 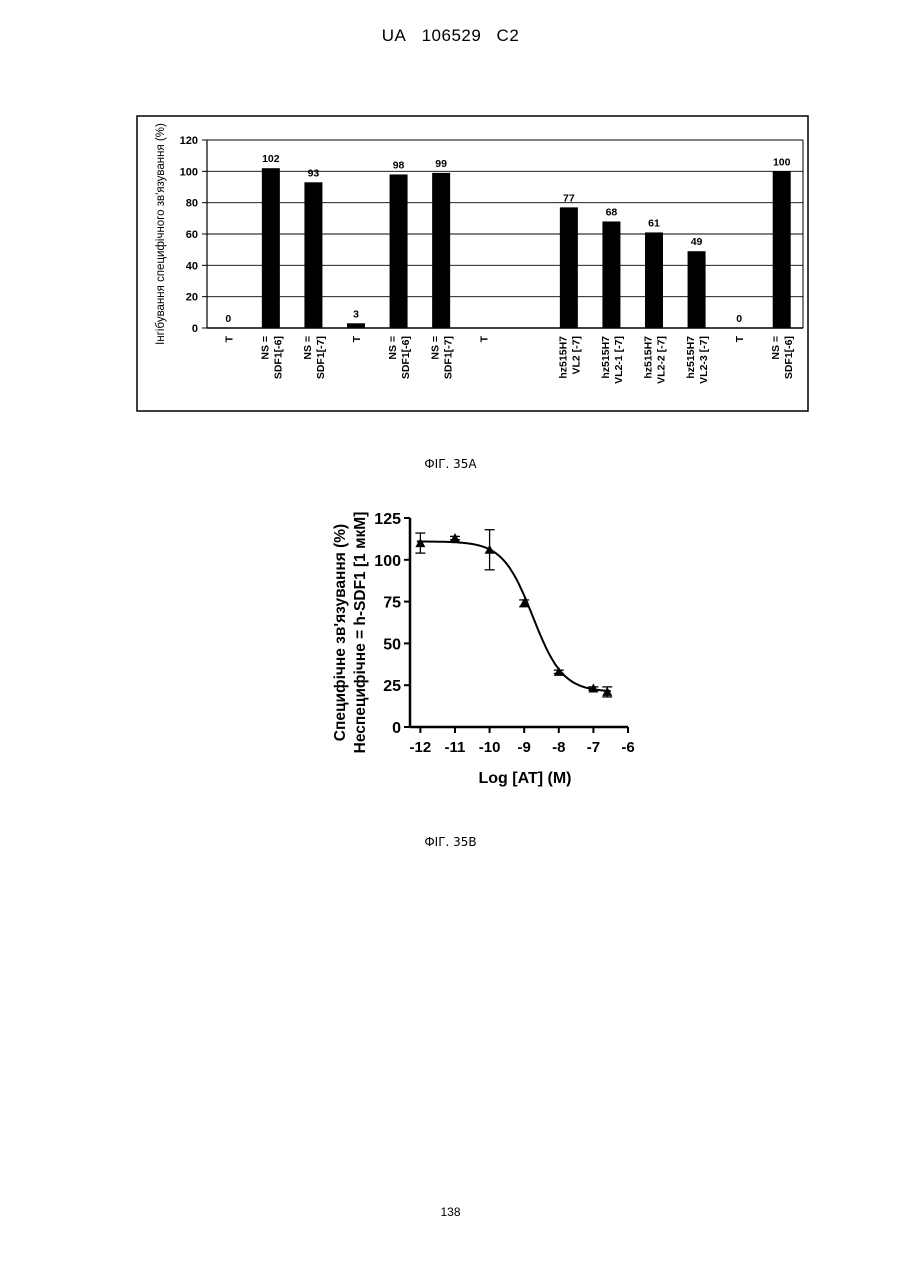 I want to click on y-tick-label: 60, so click(x=192, y=235).